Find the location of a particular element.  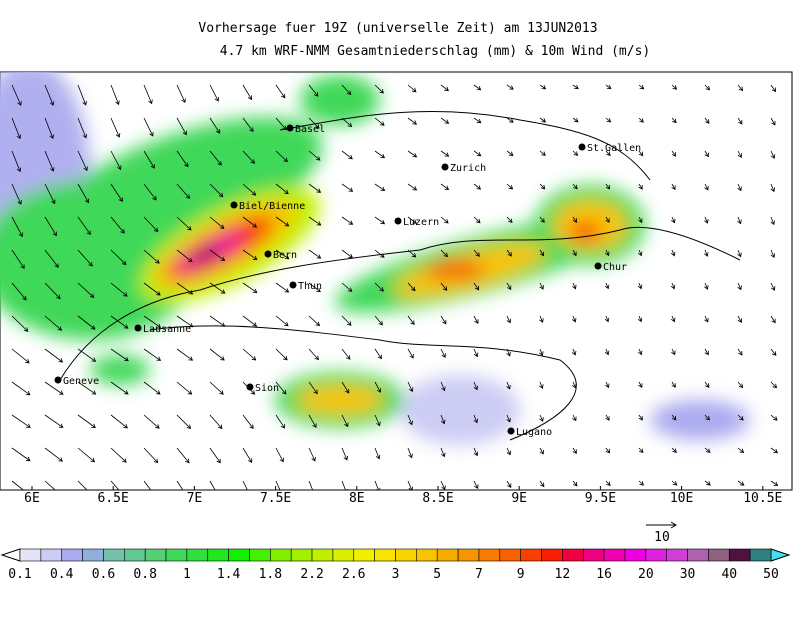

lon-label: 6.5E is located at coordinates (113, 498).